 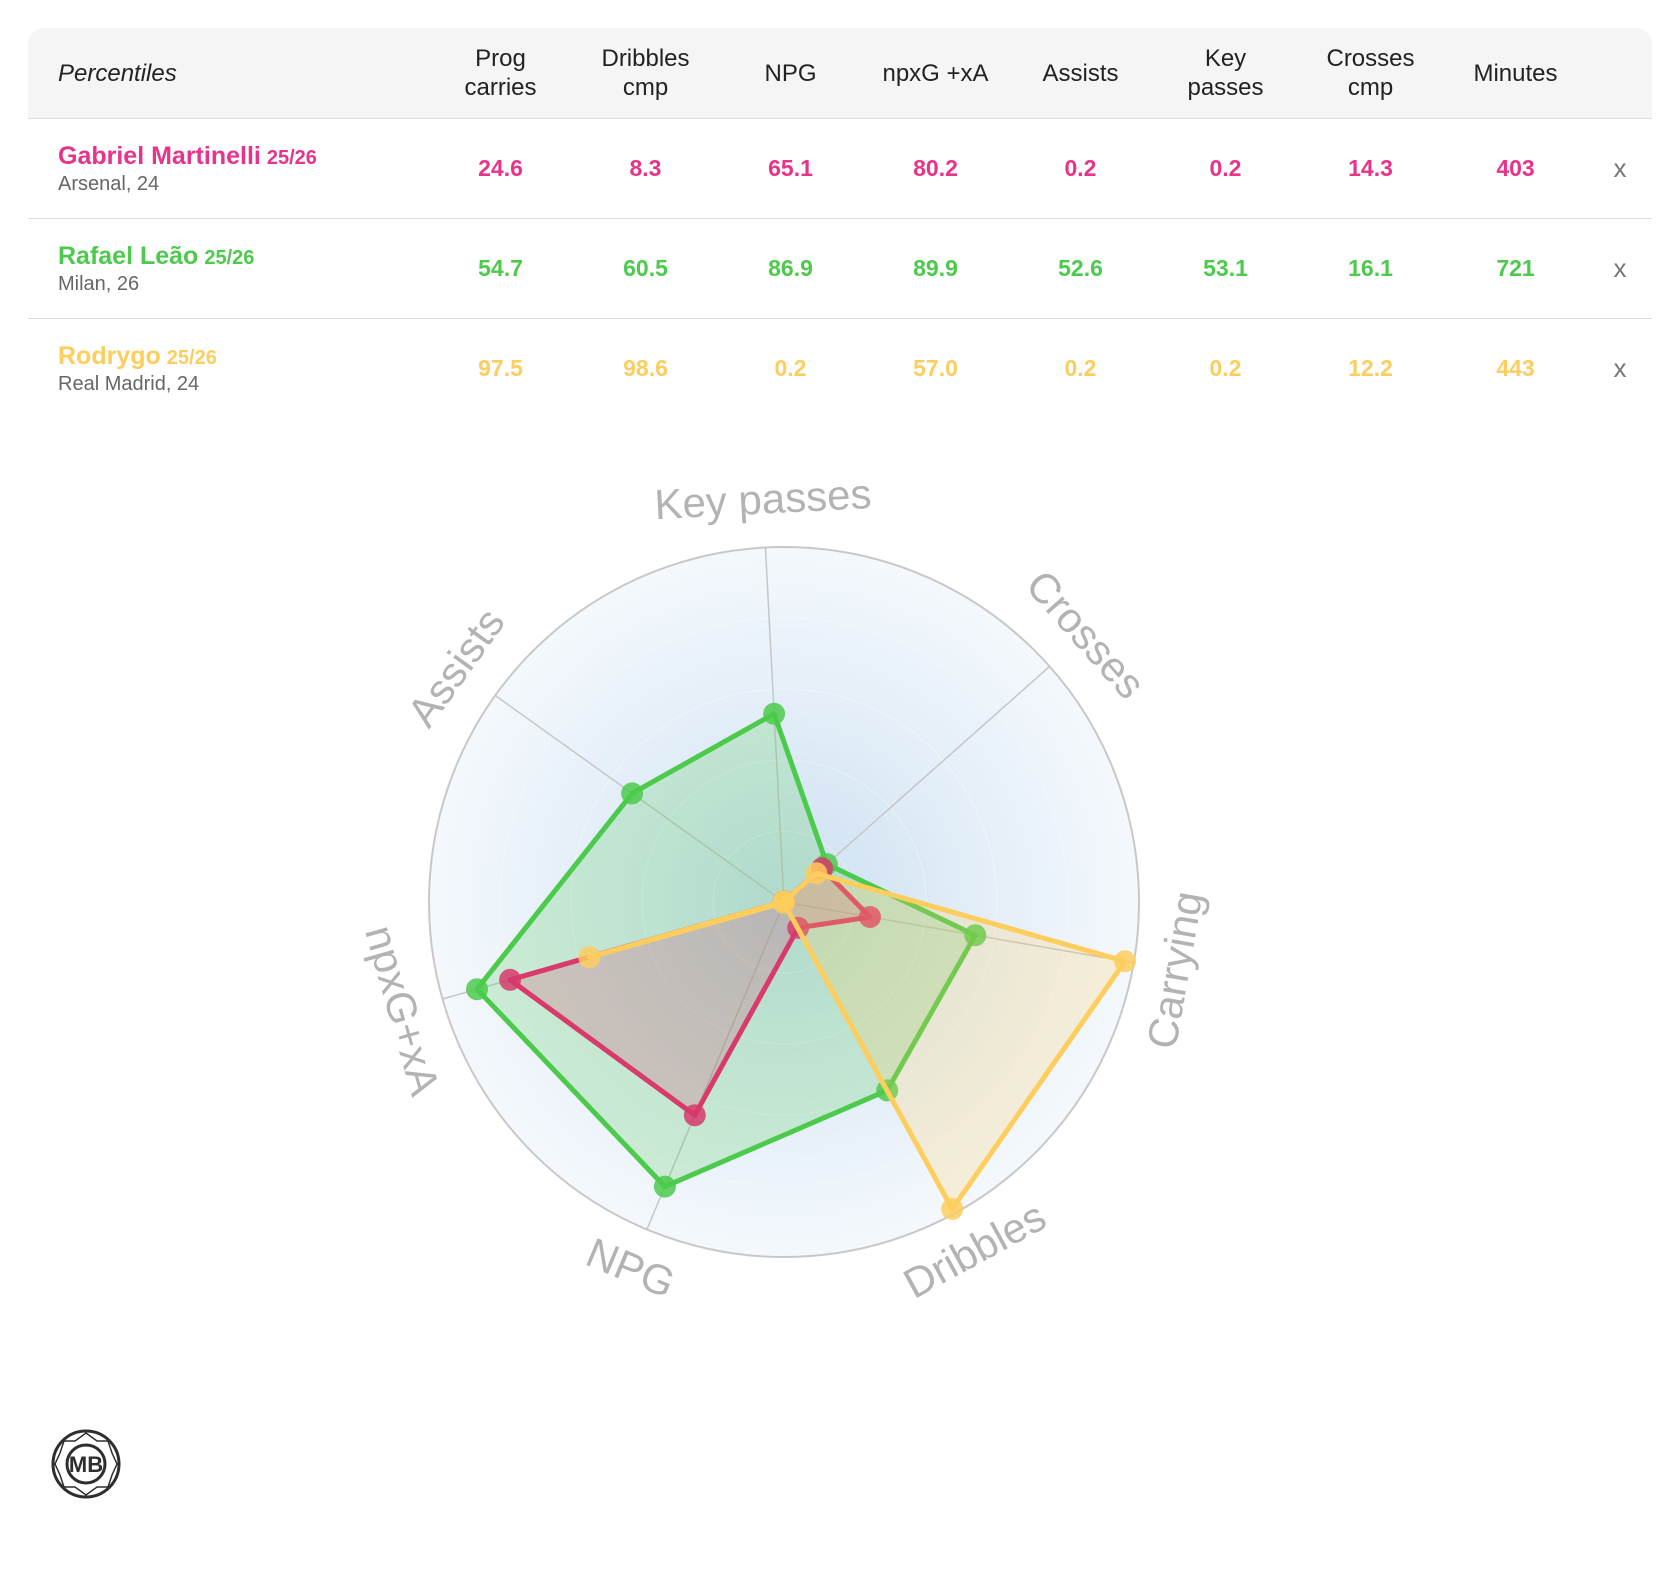 I want to click on player-name-row: Gabriel Martinelli 25/26, so click(x=243, y=157).